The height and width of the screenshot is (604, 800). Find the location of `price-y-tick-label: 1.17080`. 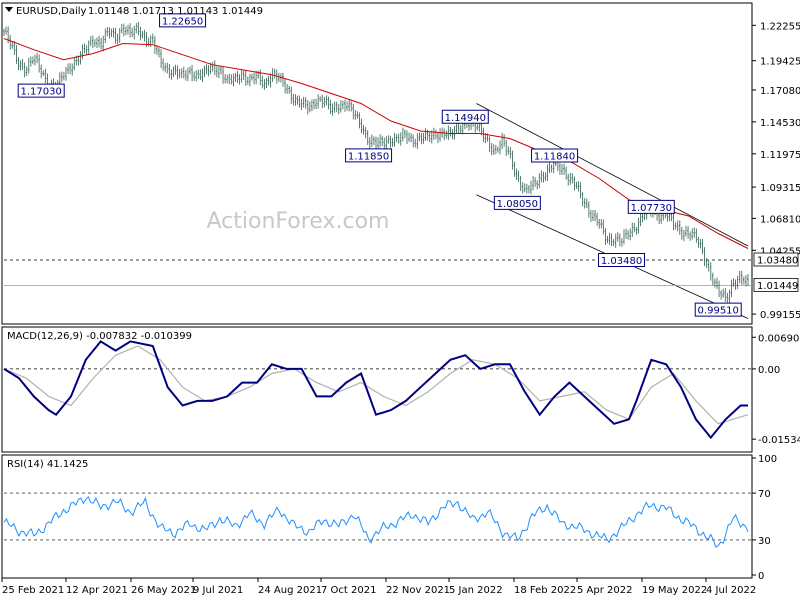

price-y-tick-label: 1.17080 is located at coordinates (780, 91).